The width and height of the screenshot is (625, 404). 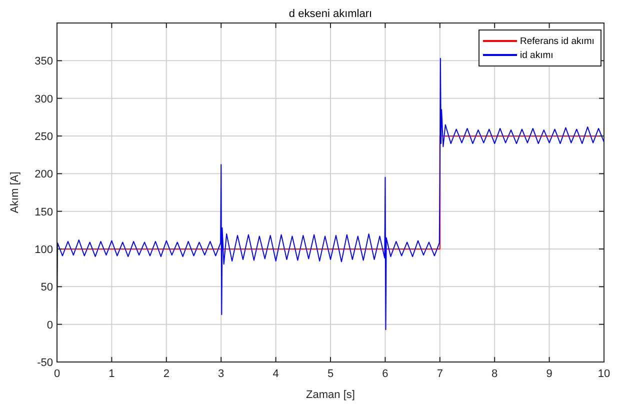 What do you see at coordinates (43, 99) in the screenshot?
I see `y-tick-label: 300` at bounding box center [43, 99].